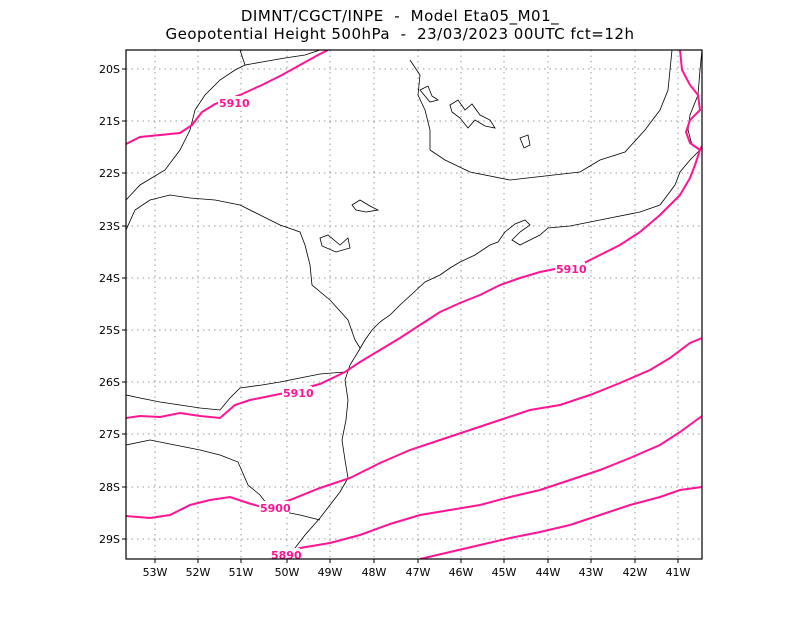  I want to click on lon-tick-label: 44W, so click(548, 572).